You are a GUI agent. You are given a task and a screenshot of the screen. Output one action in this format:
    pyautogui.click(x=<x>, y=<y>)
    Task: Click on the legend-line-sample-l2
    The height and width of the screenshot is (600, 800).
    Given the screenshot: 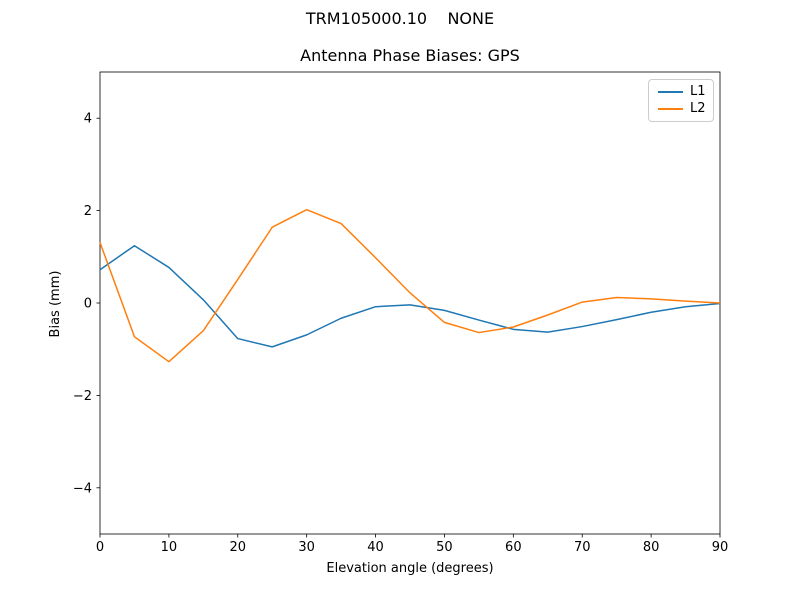 What is the action you would take?
    pyautogui.click(x=670, y=108)
    